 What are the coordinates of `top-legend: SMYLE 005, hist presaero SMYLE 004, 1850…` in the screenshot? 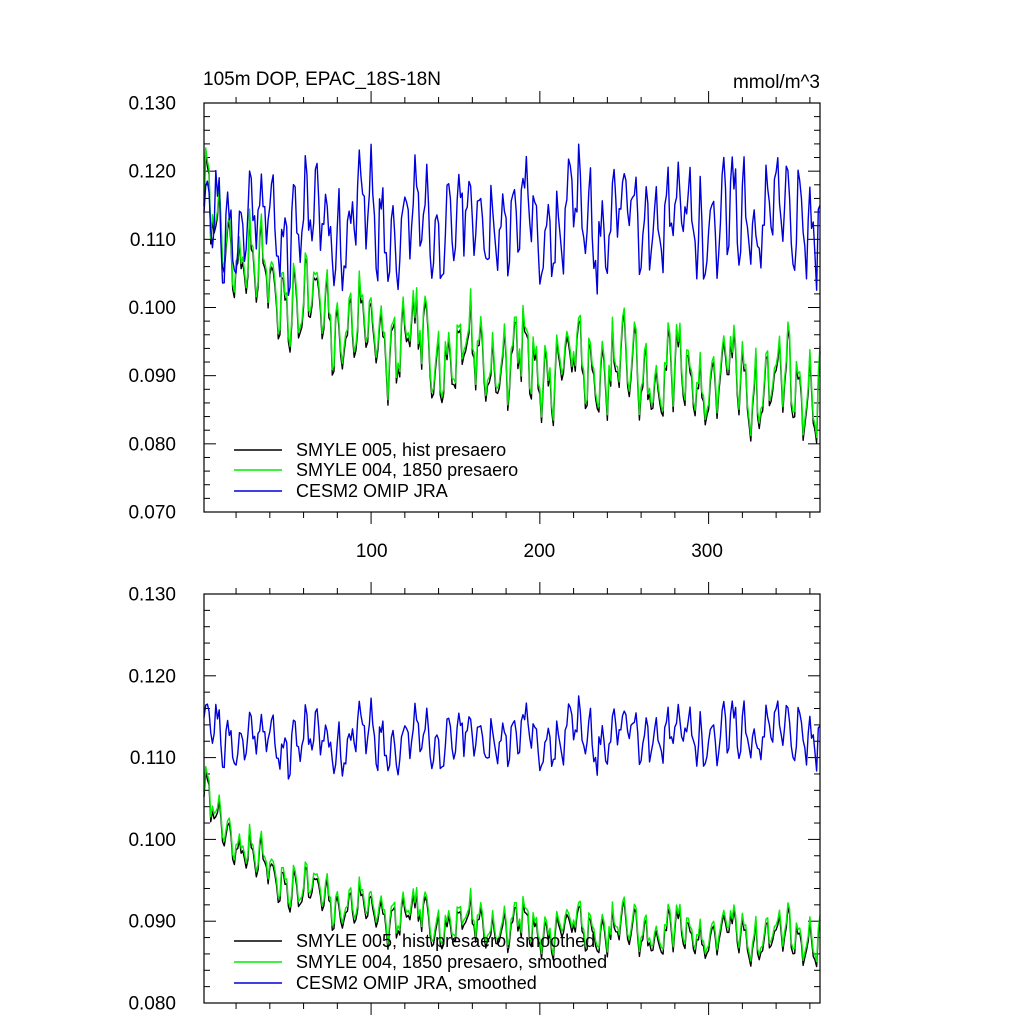 It's located at (376, 470).